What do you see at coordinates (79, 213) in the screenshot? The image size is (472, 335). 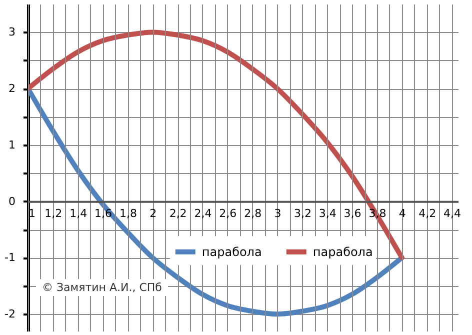 I see `x-tick-label: 1,4` at bounding box center [79, 213].